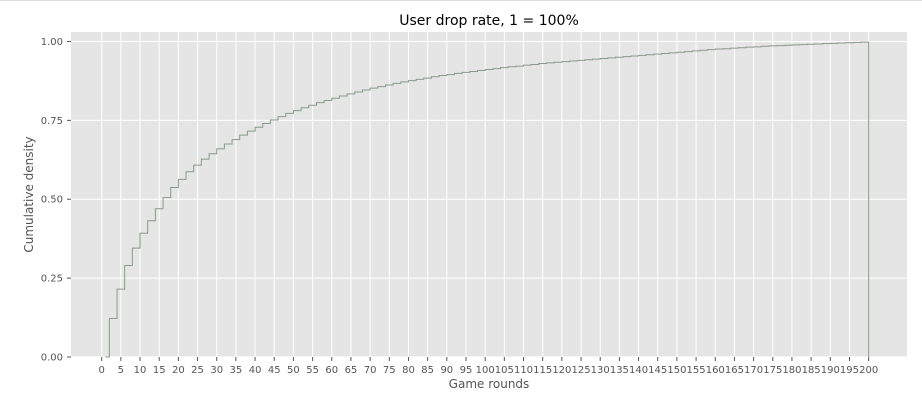 The width and height of the screenshot is (922, 402). I want to click on x-tick-label: 100, so click(485, 370).